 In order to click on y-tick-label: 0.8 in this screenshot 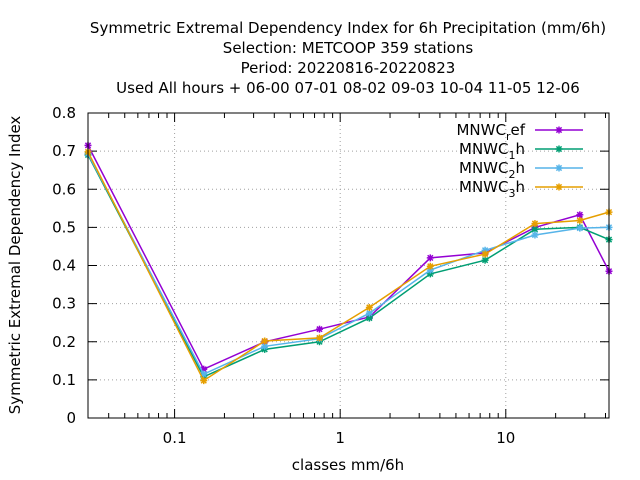, I will do `click(64, 113)`.